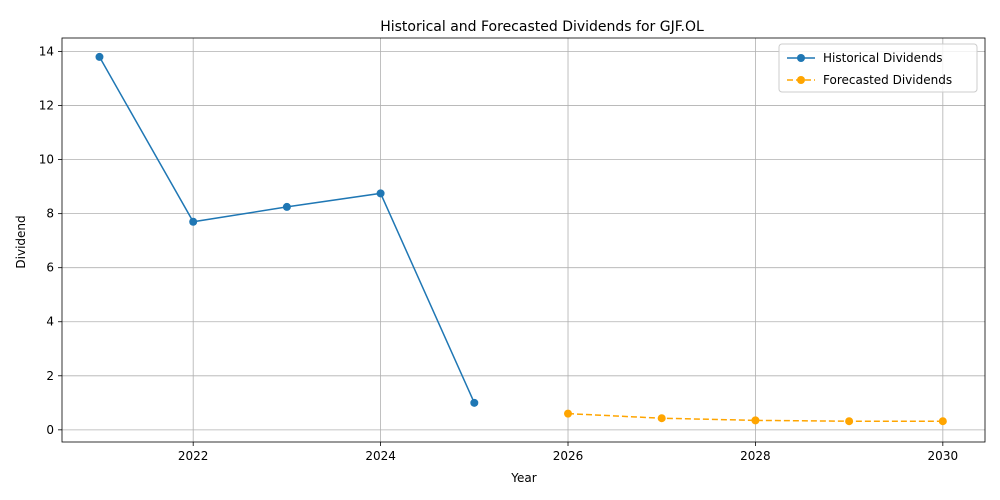  I want to click on y-tick-label-12: 12, so click(46, 106).